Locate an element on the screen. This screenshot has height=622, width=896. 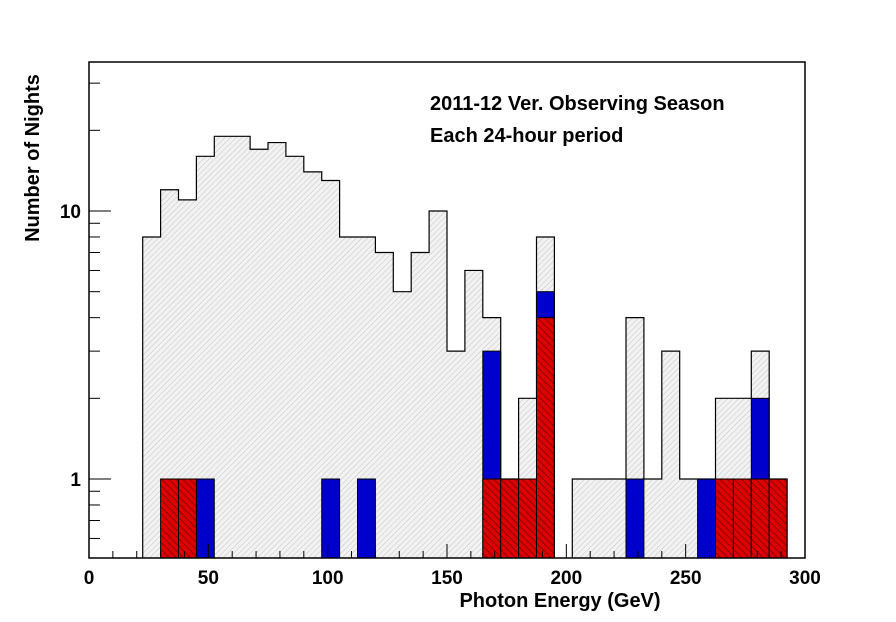
y-tick-label: 1 is located at coordinates (75, 480).